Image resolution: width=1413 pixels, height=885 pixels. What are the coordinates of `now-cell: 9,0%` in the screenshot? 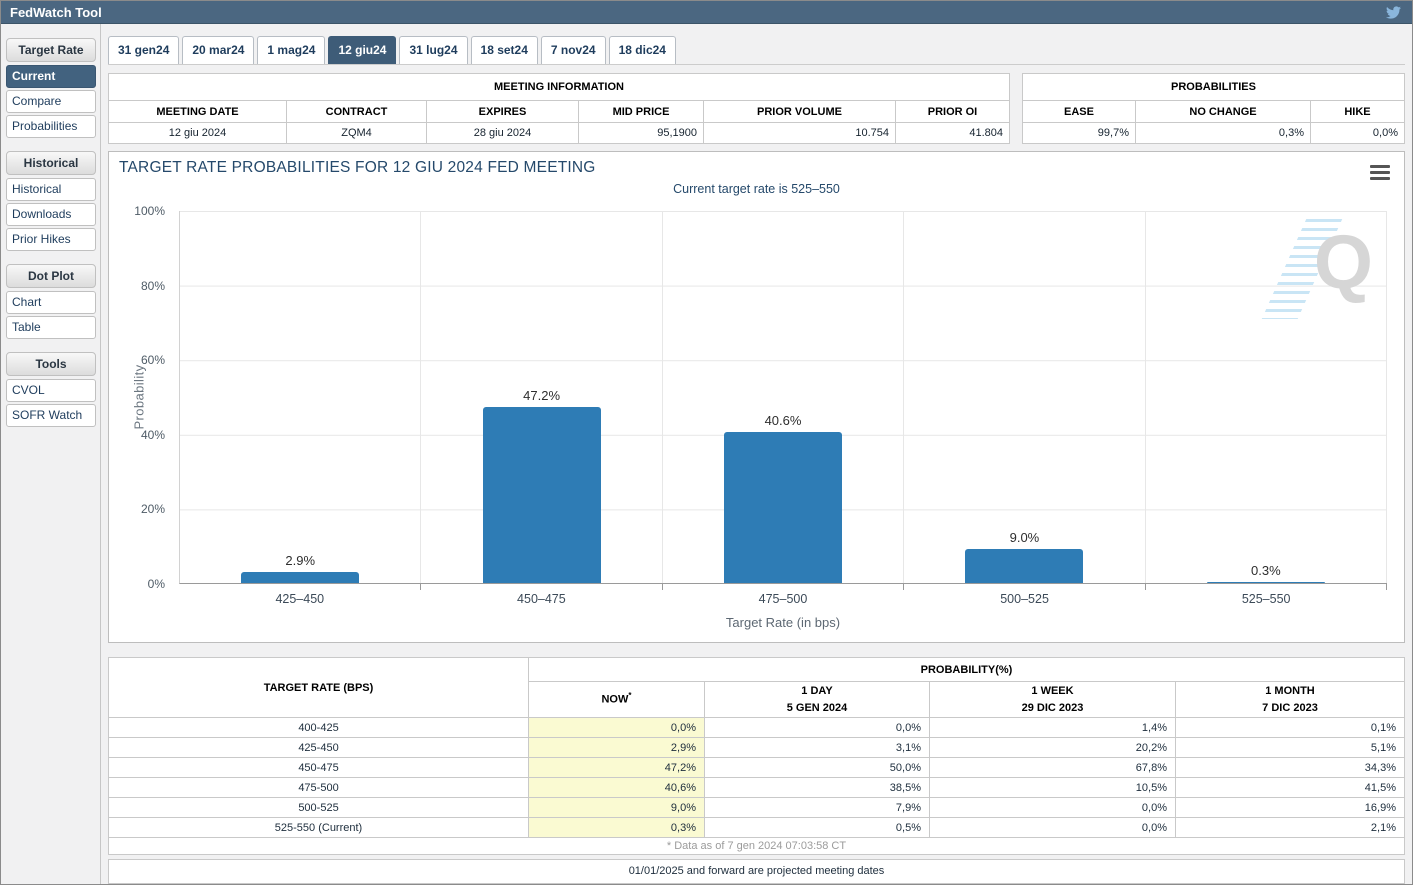 It's located at (616, 807).